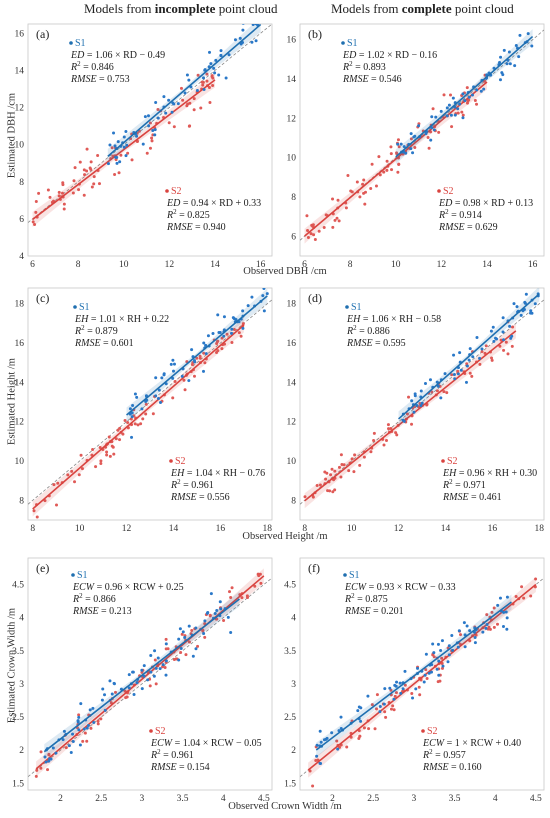 The height and width of the screenshot is (818, 550). Describe the element at coordinates (180, 767) in the screenshot. I see `rmse: RMSE = 0.154` at that location.